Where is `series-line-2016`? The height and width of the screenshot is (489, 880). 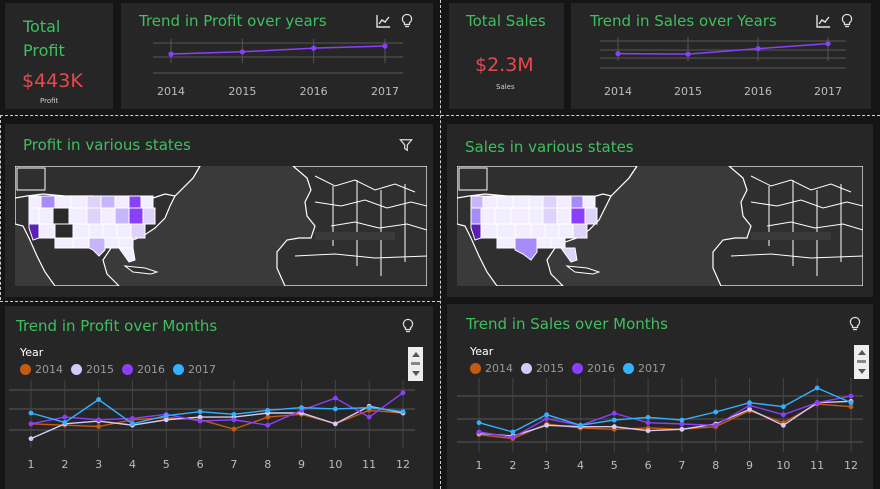 series-line-2016 is located at coordinates (217, 409).